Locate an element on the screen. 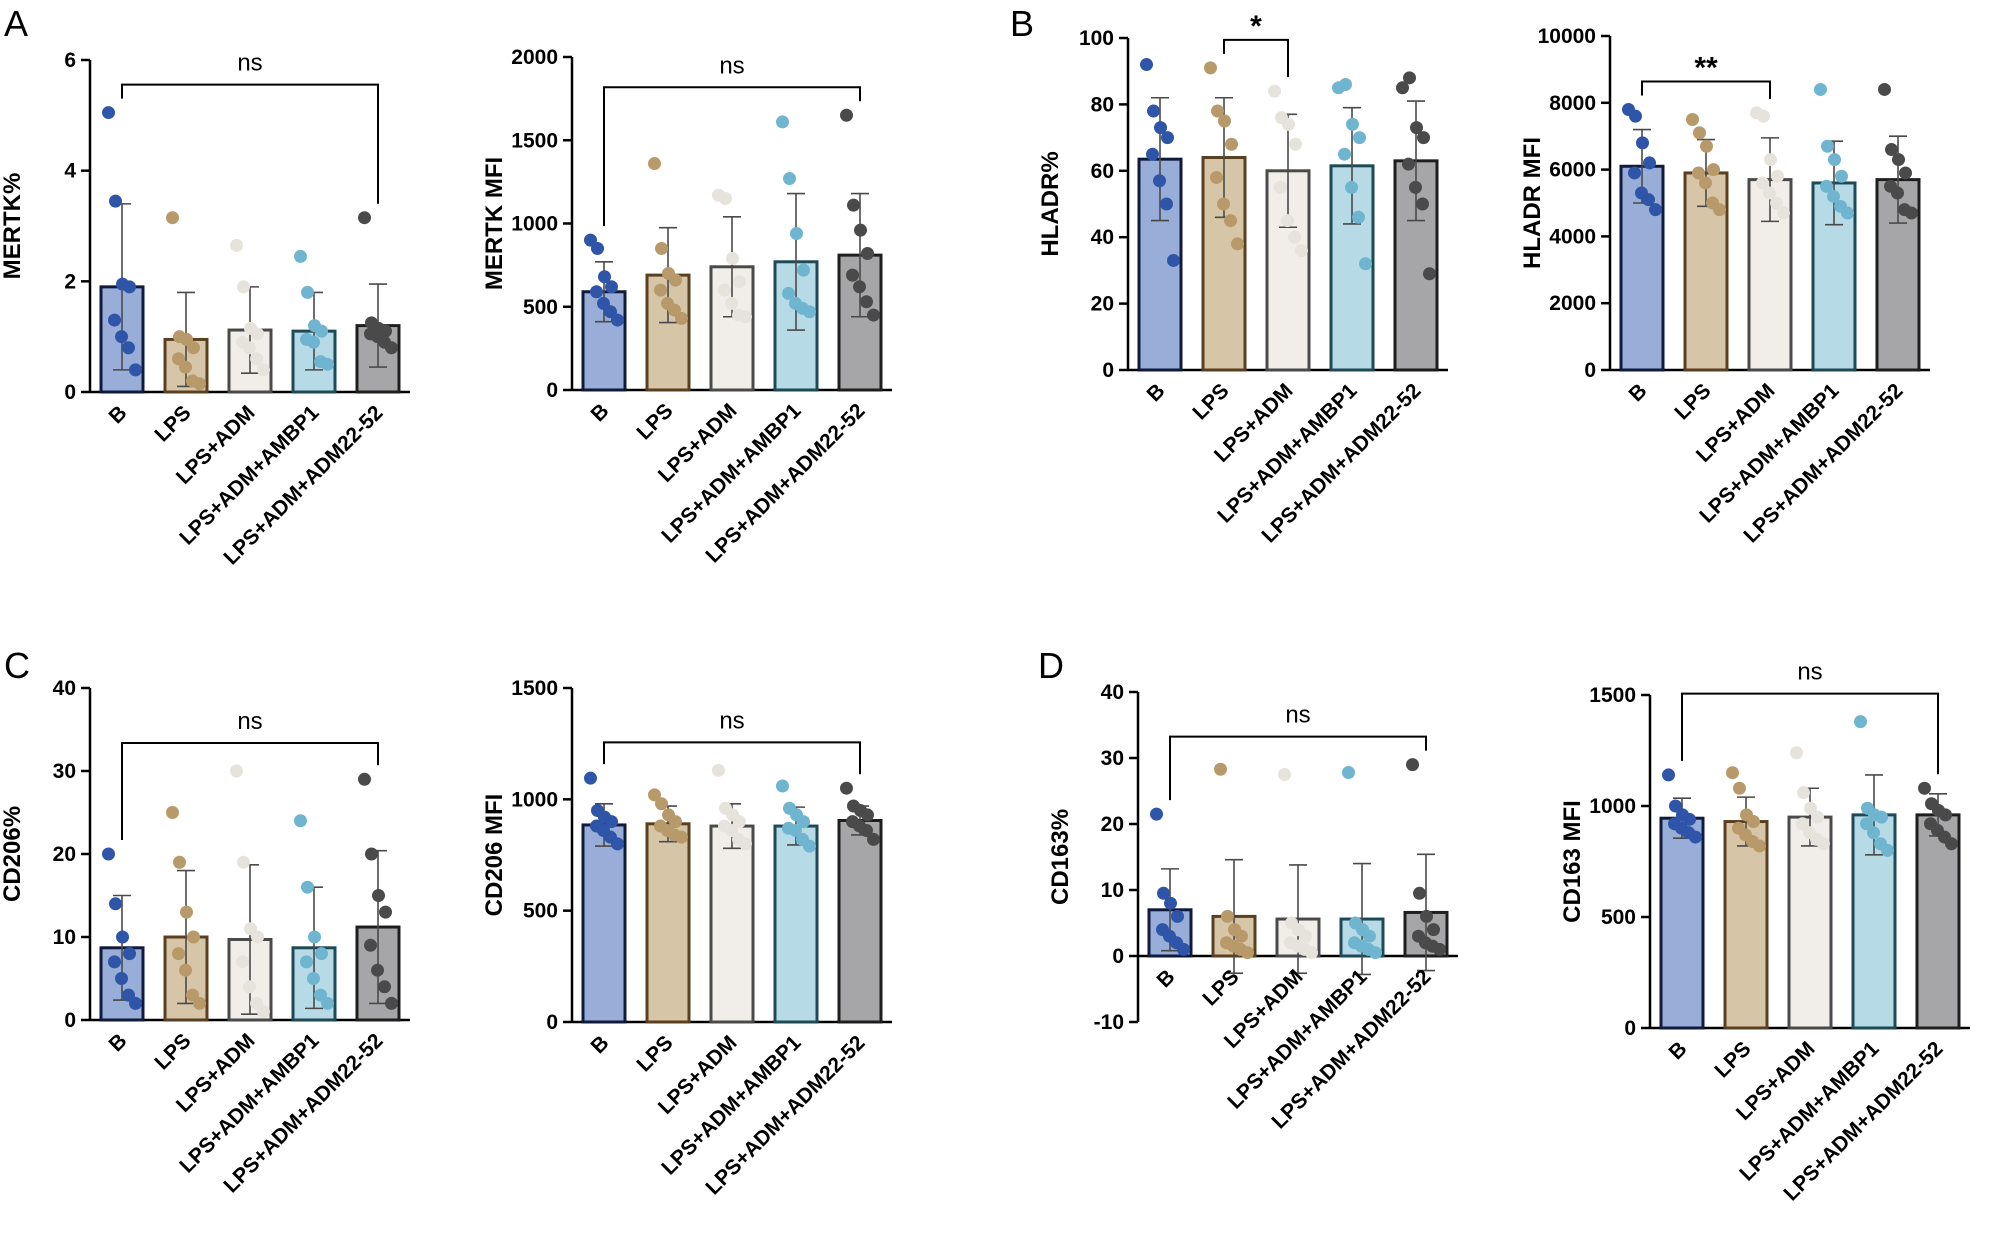  y-tick-label: 100 is located at coordinates (1096, 38).